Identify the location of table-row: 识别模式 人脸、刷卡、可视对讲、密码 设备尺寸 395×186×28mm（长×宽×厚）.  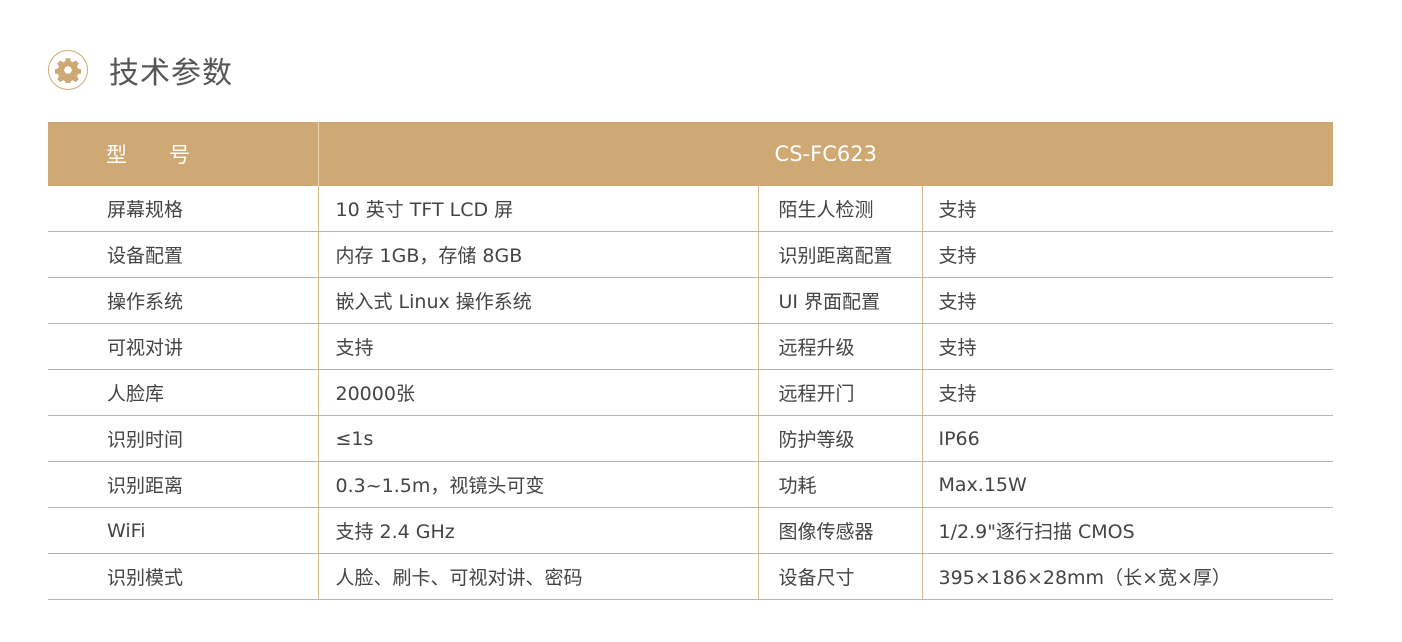
(691, 576).